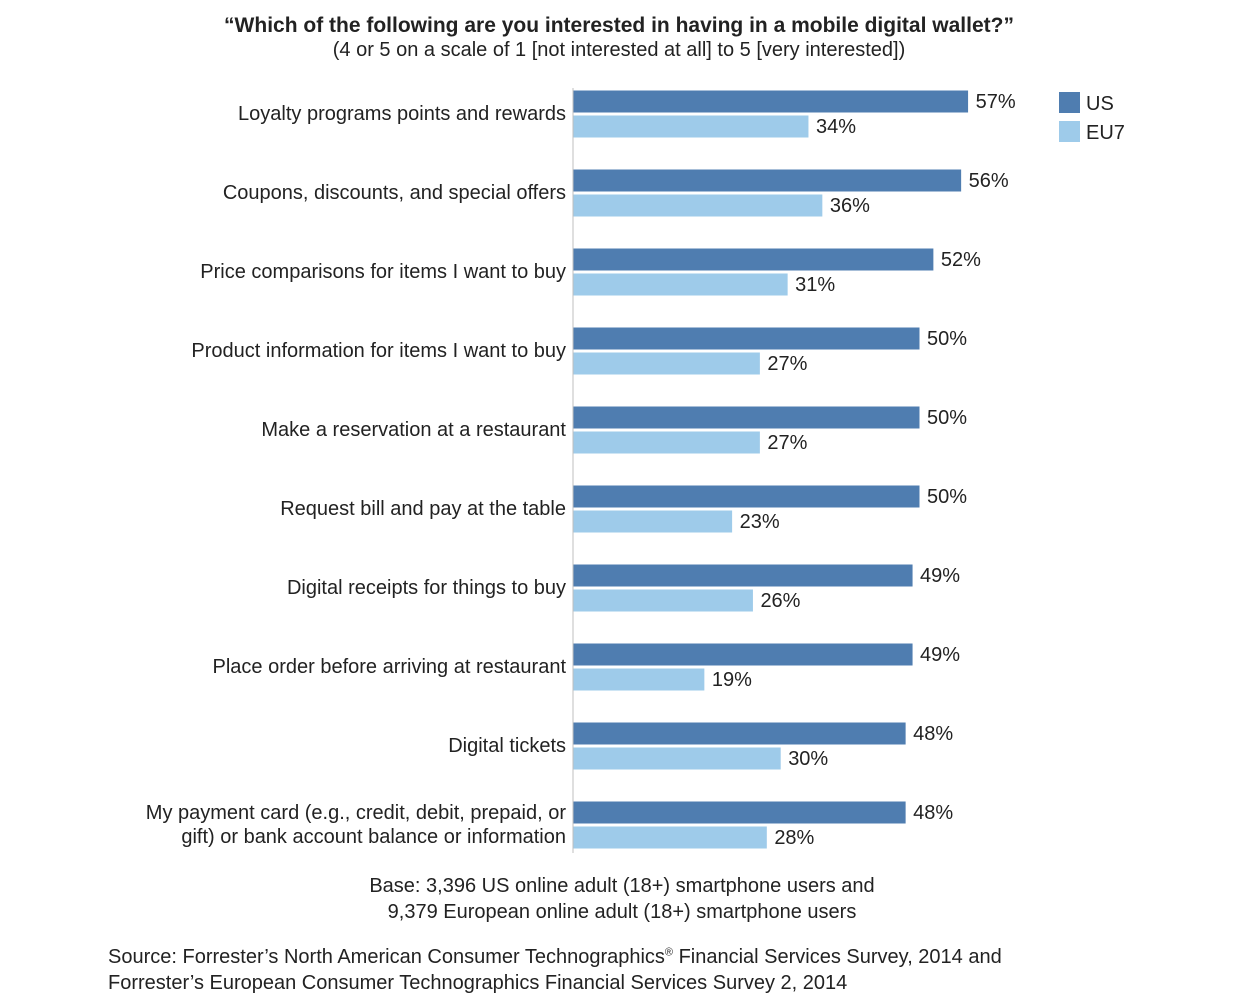 The width and height of the screenshot is (1238, 1004). I want to click on data-label-eu7: 36%, so click(850, 206).